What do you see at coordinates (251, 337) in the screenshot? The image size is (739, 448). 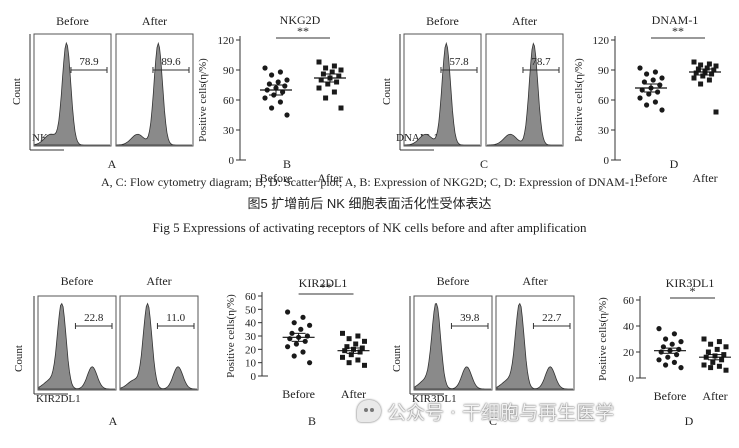 I see `y-tick-label: 30` at bounding box center [251, 337].